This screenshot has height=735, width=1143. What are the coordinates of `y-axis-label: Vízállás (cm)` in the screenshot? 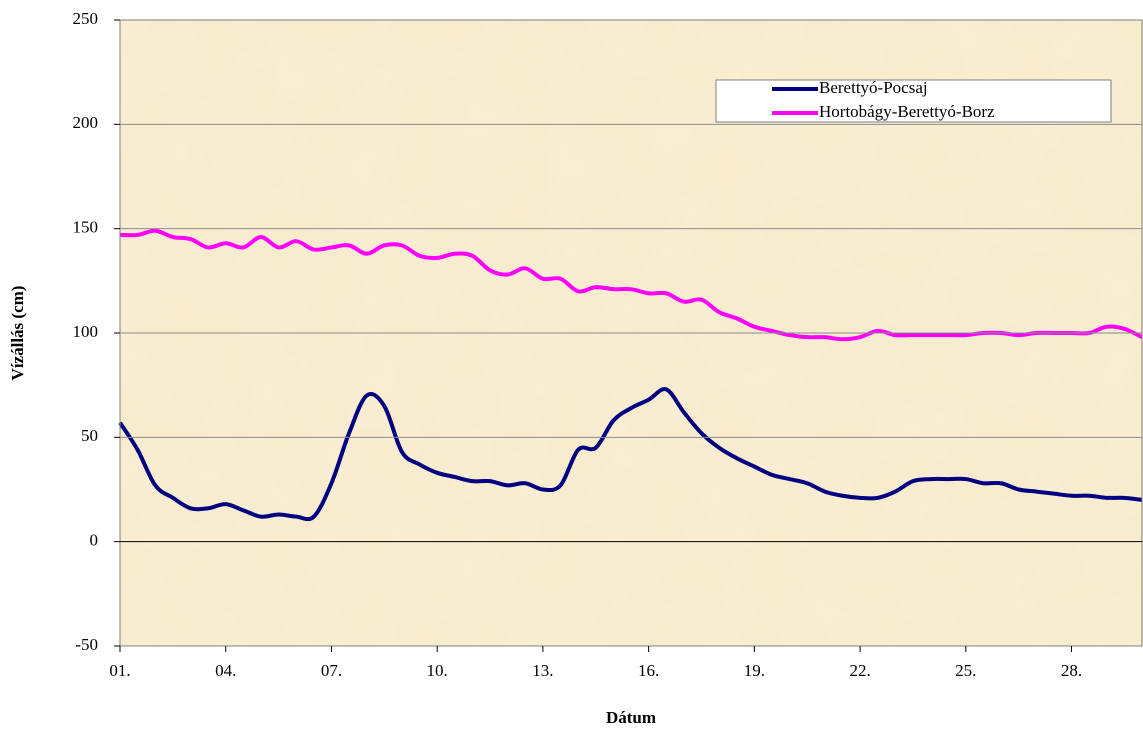 It's located at (17, 333).